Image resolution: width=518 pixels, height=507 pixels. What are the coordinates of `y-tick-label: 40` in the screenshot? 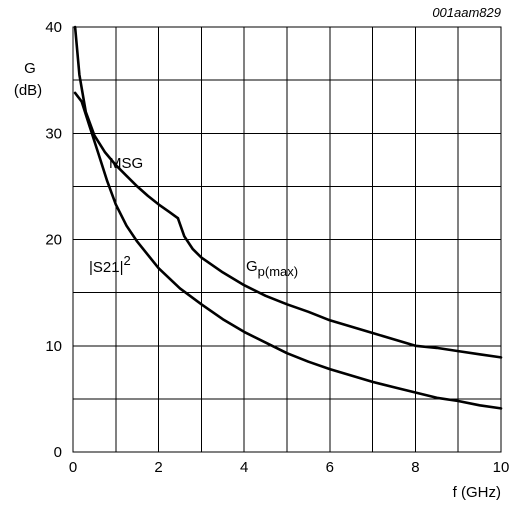 It's located at (53, 27).